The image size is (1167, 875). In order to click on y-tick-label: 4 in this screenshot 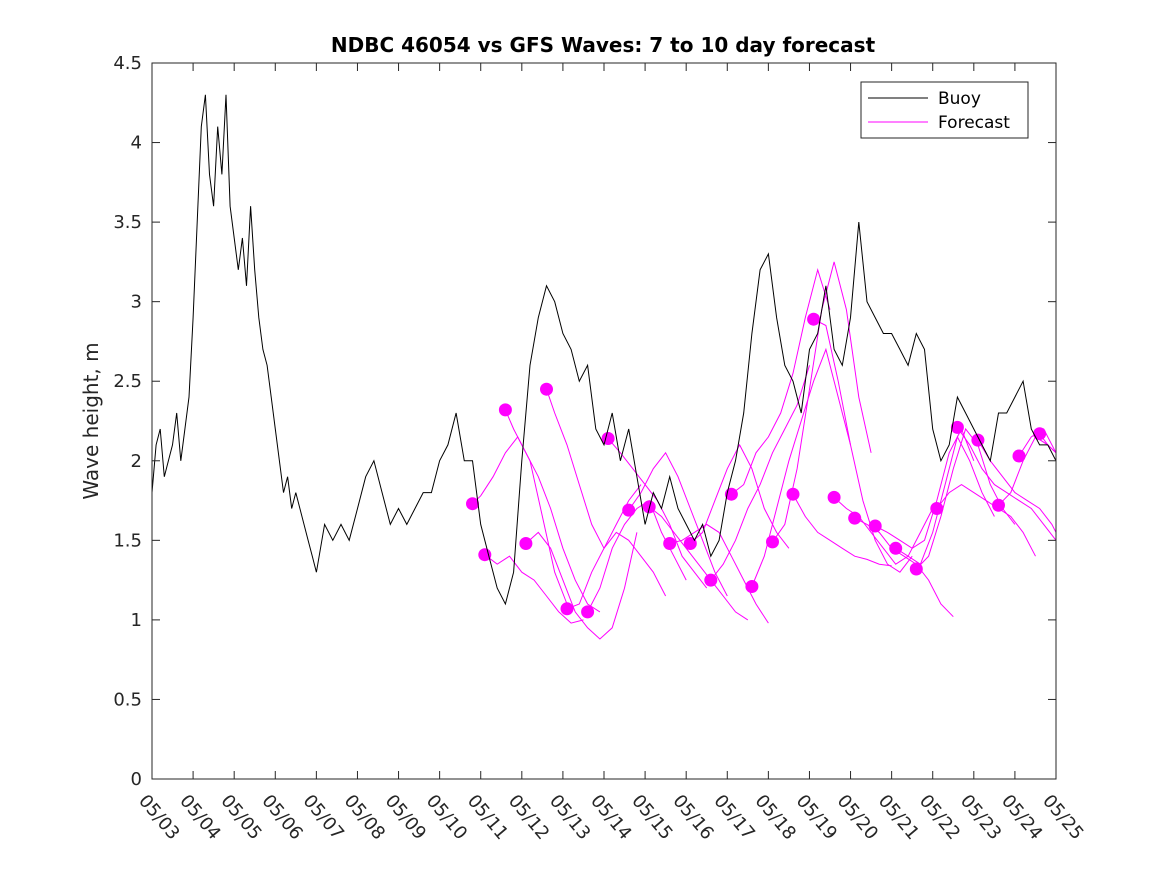, I will do `click(136, 143)`.